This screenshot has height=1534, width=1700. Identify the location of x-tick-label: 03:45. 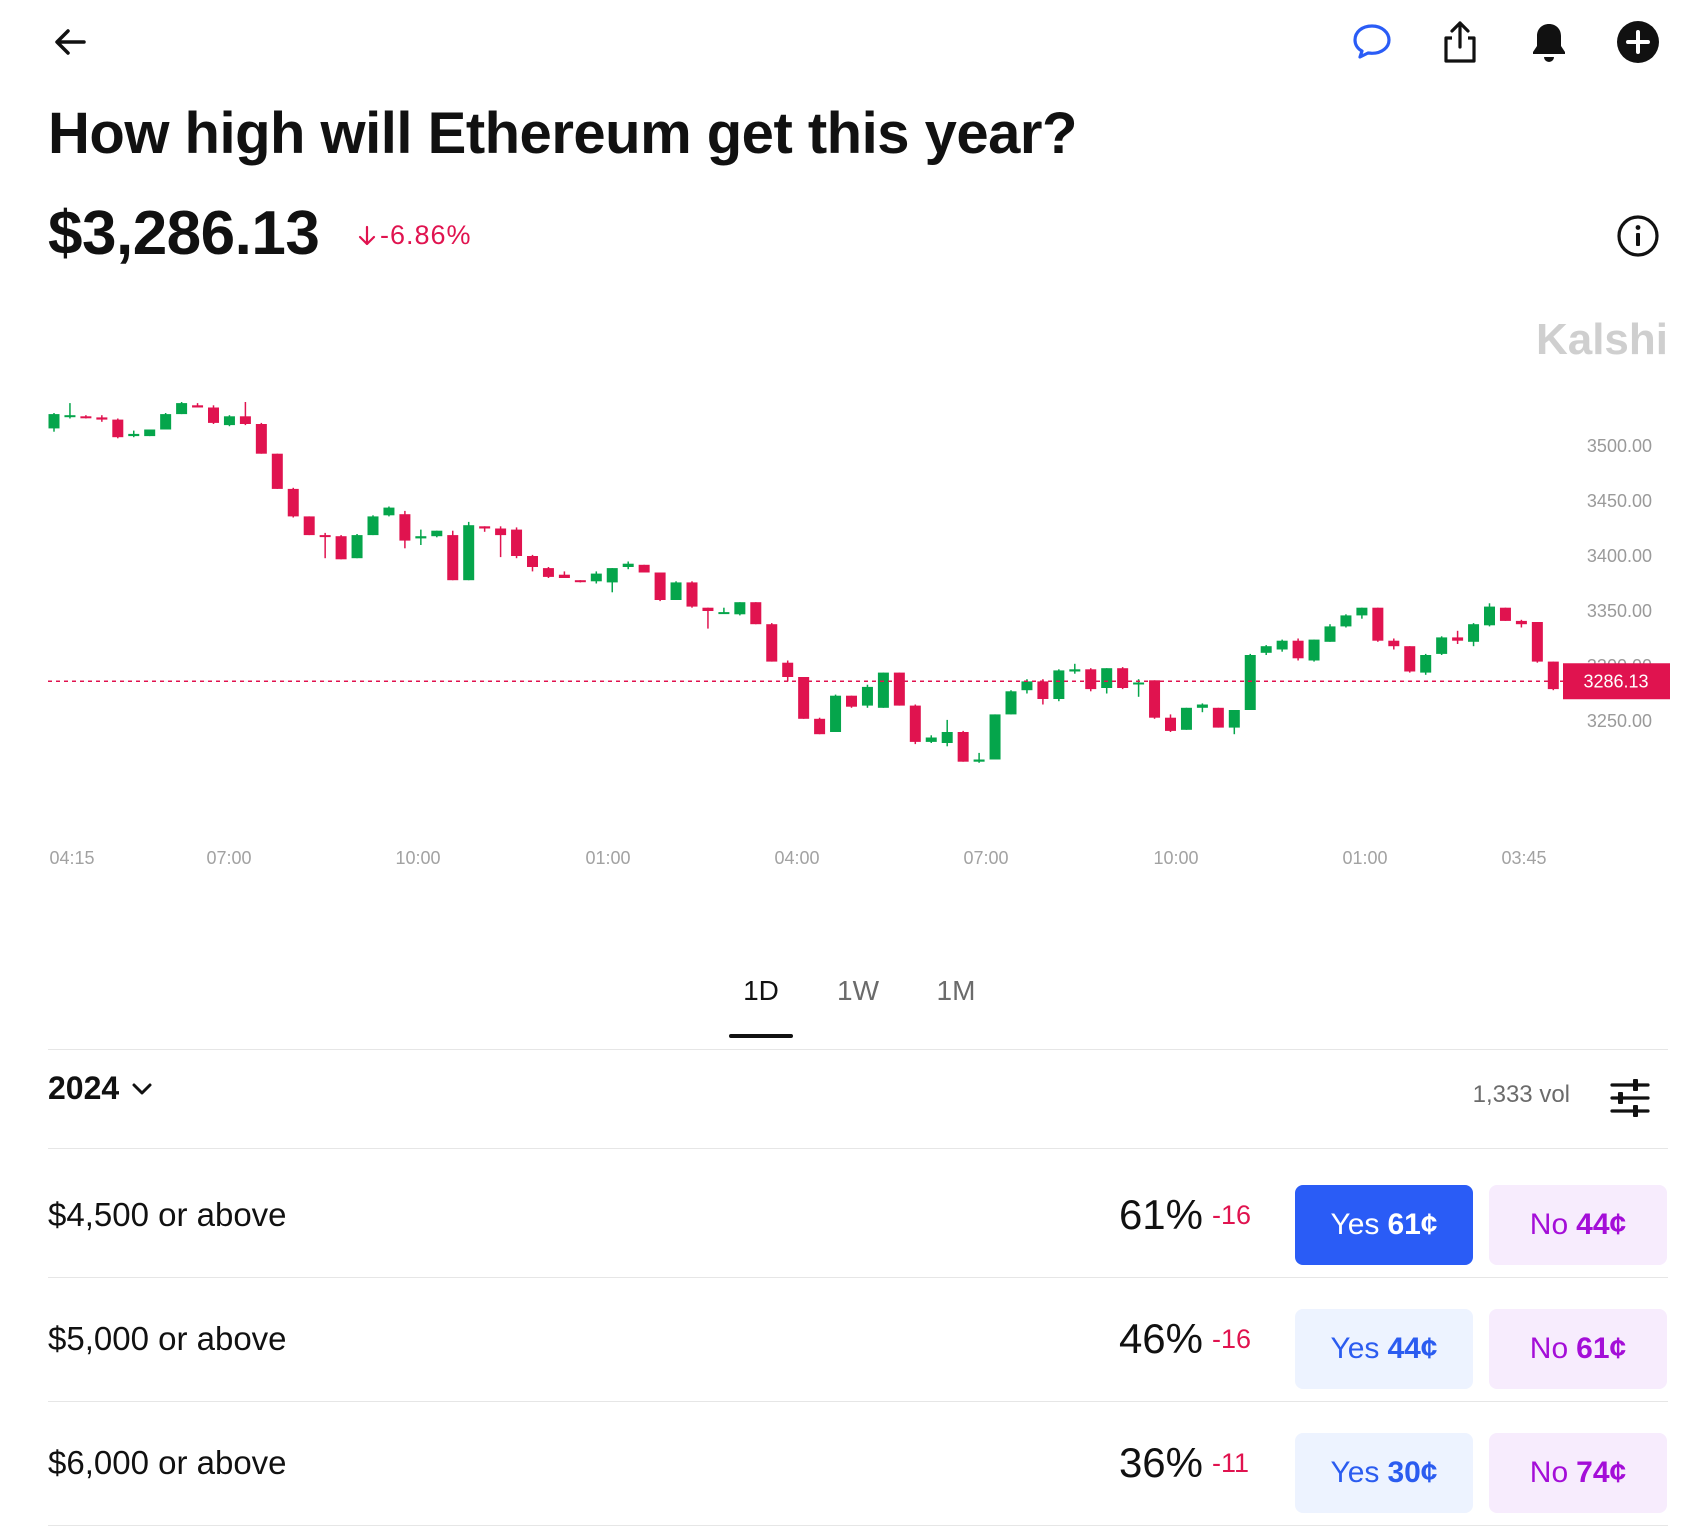
(1523, 858).